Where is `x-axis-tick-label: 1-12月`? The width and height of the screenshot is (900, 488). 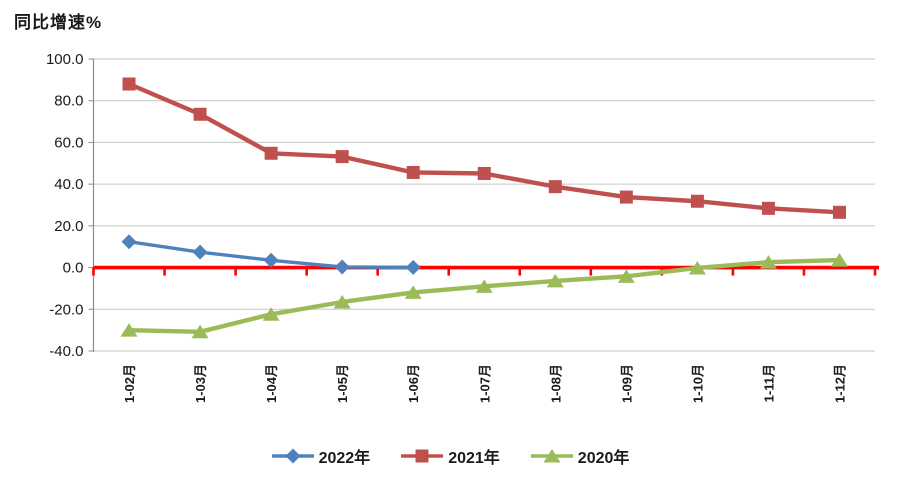
x-axis-tick-label: 1-12月 is located at coordinates (839, 383).